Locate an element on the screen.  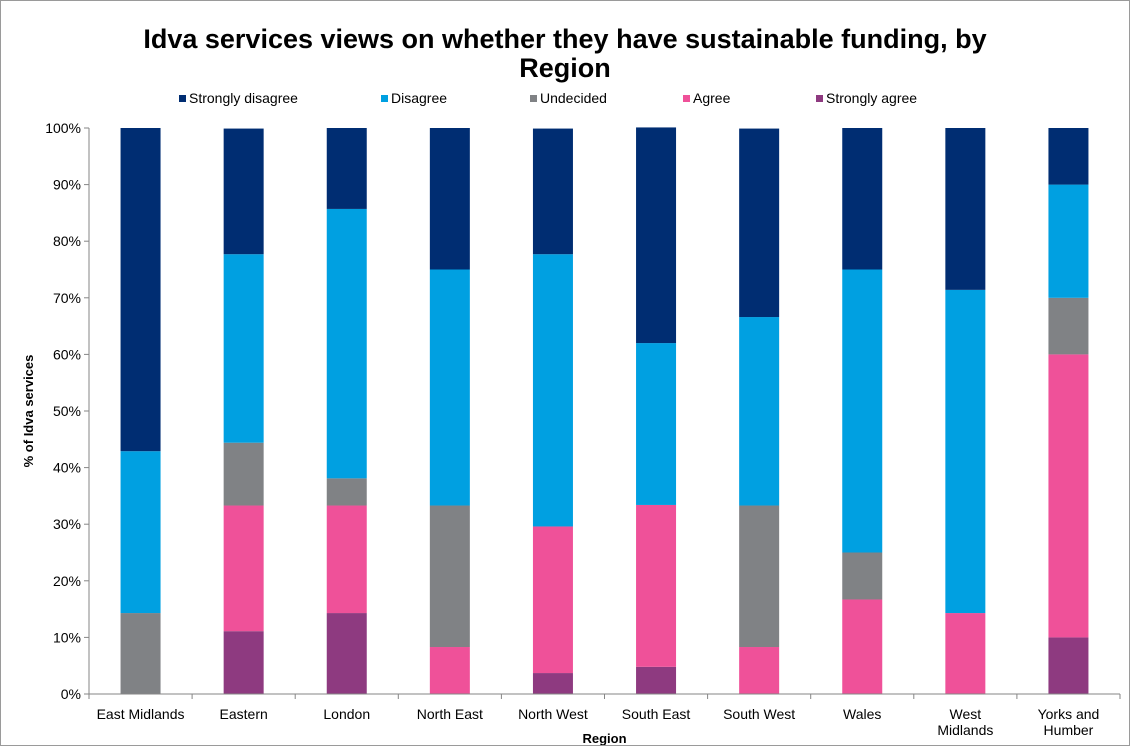
legend-swatch-strongly-disagree is located at coordinates (182, 98).